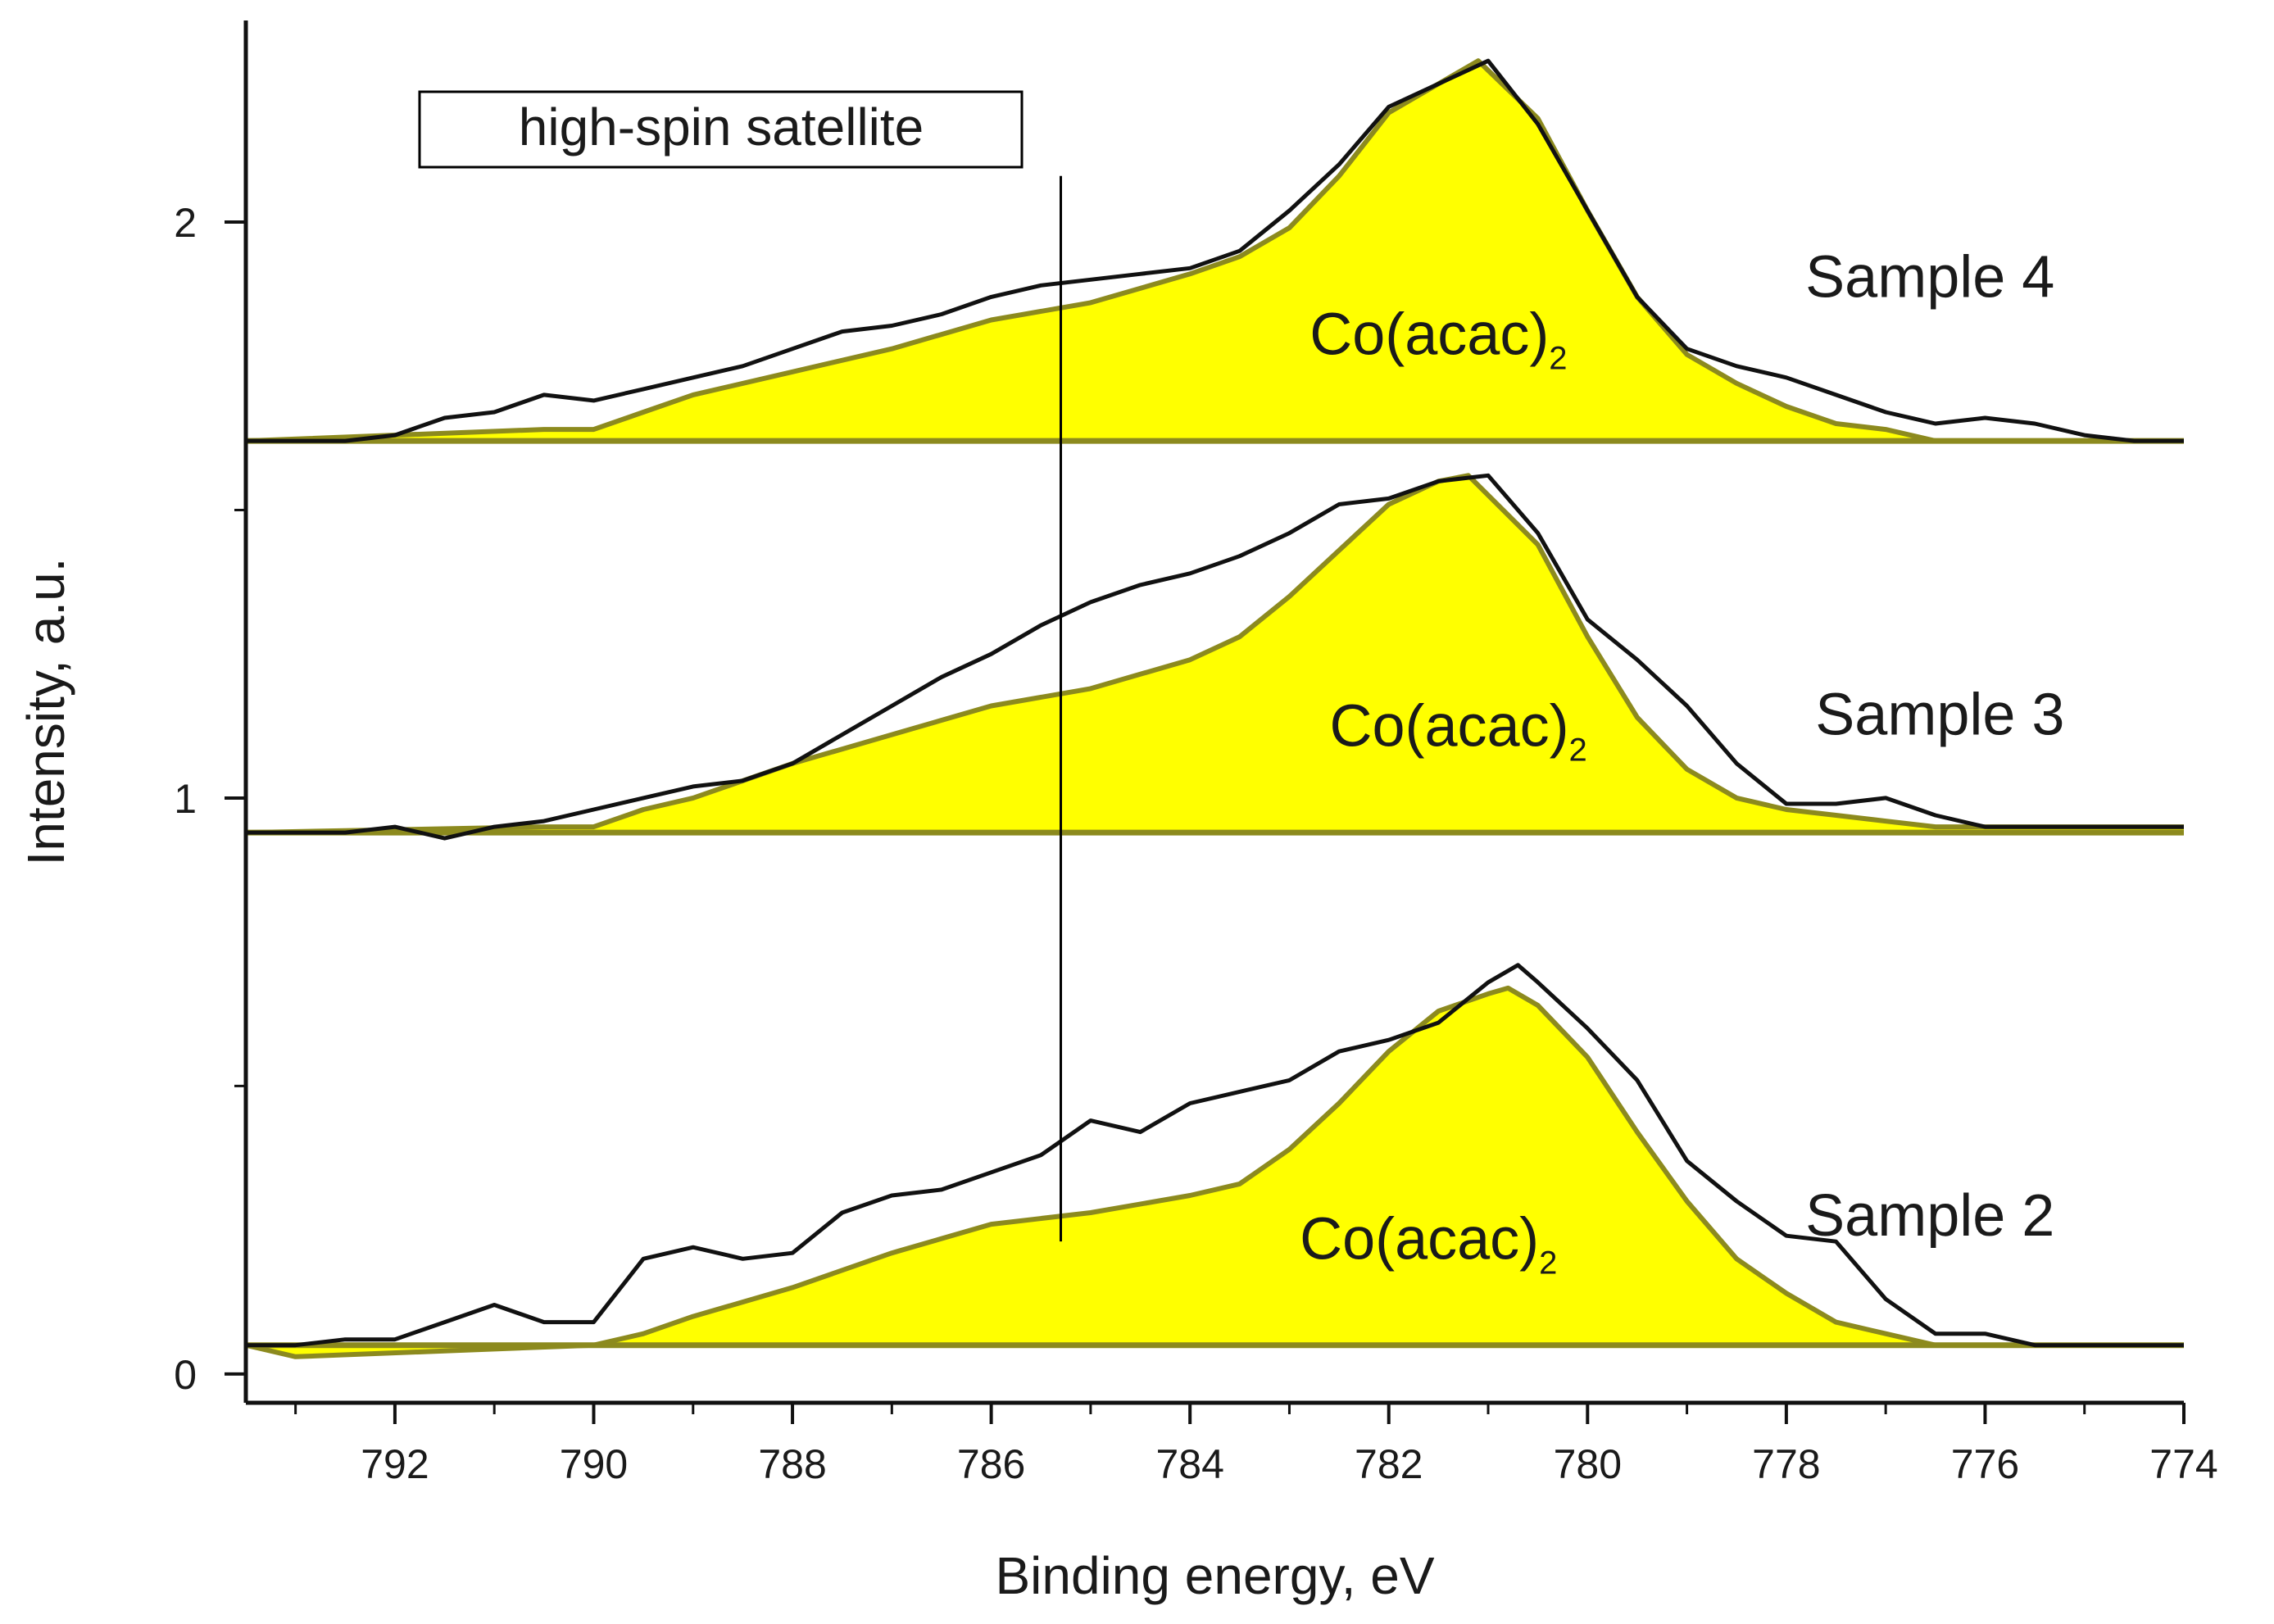  Describe the element at coordinates (1457, 731) in the screenshot. I see `sample-3-fit-label: Co(acac)2` at that location.